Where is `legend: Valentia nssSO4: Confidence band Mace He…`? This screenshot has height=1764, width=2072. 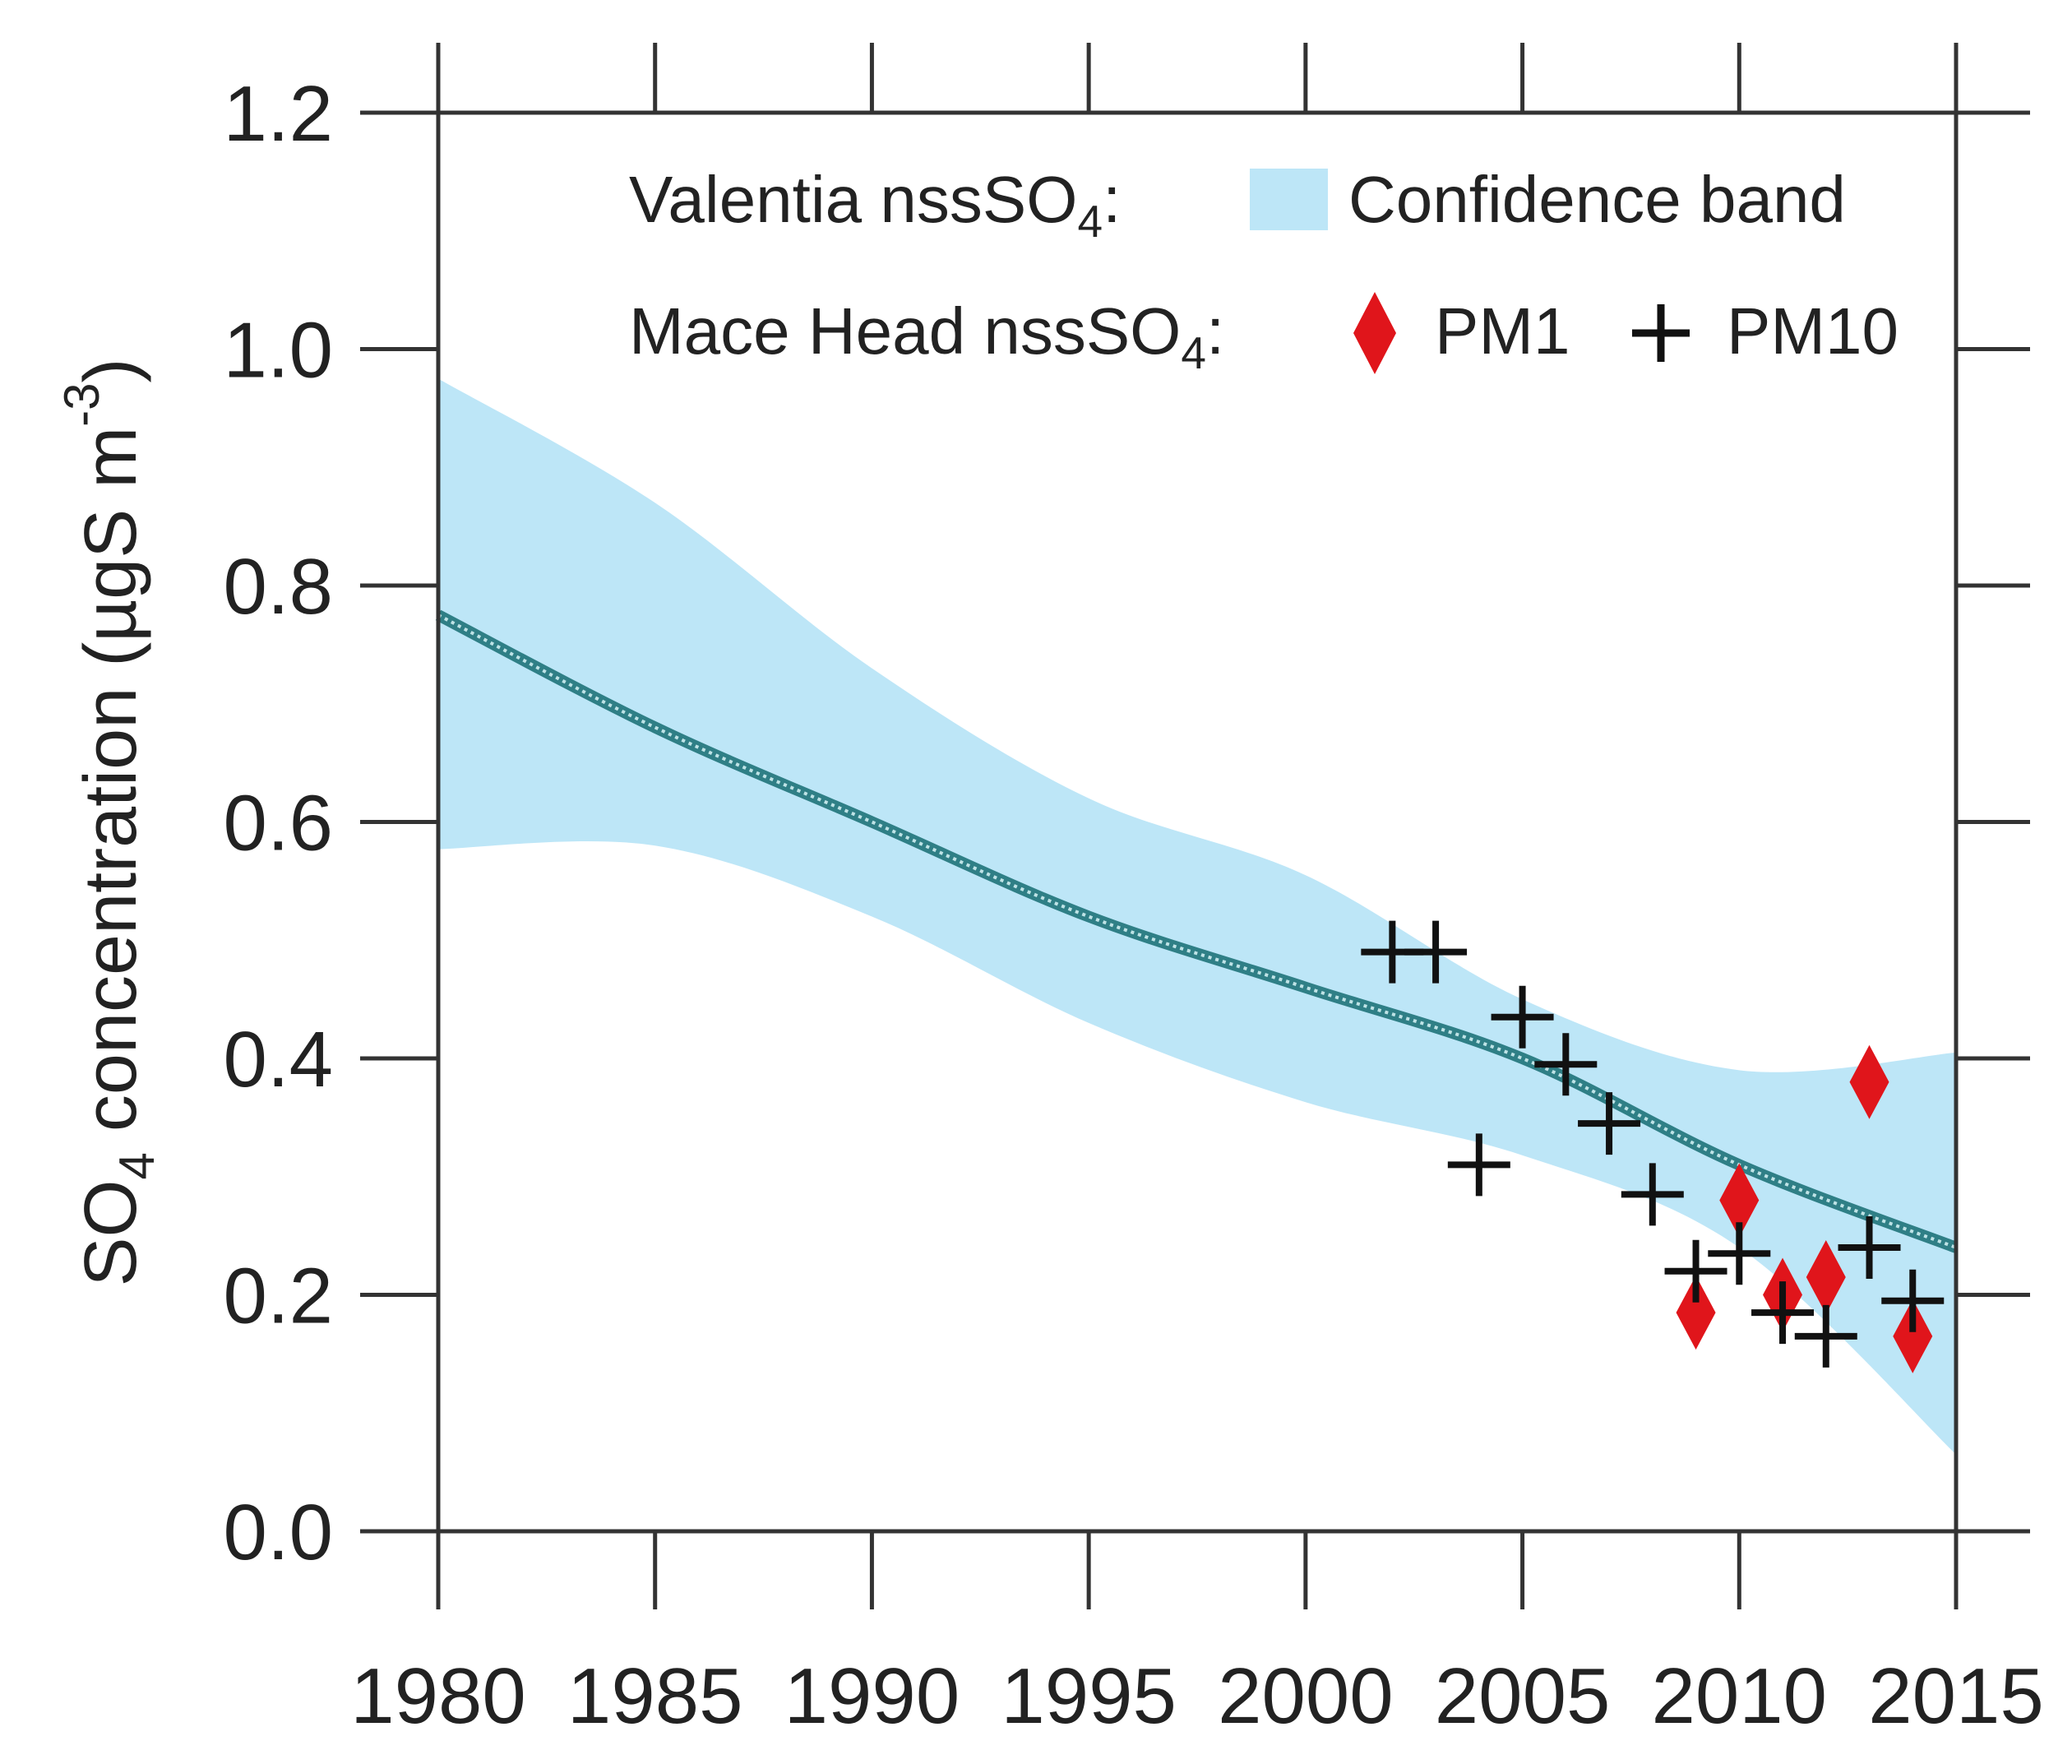 legend: Valentia nssSO4: Confidence band Mace He… is located at coordinates (1264, 270).